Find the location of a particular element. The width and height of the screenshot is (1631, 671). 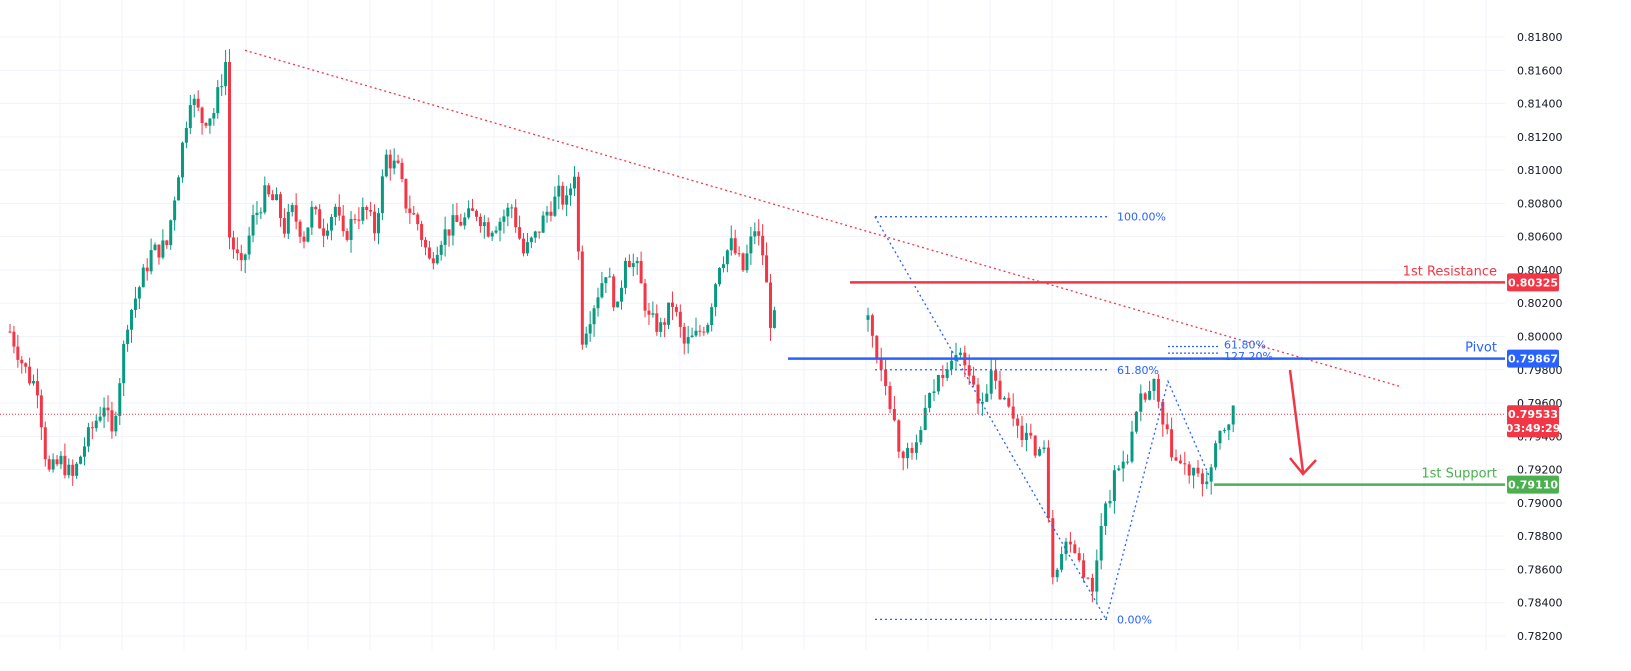

level-label: Pivot is located at coordinates (1481, 348).